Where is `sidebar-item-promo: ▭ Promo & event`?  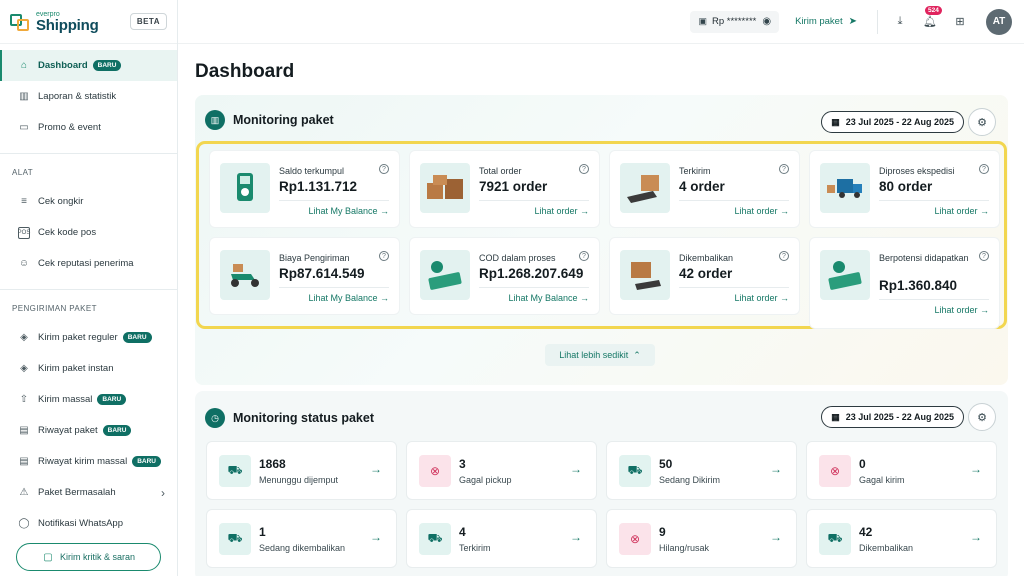 sidebar-item-promo: ▭ Promo & event is located at coordinates (88, 127).